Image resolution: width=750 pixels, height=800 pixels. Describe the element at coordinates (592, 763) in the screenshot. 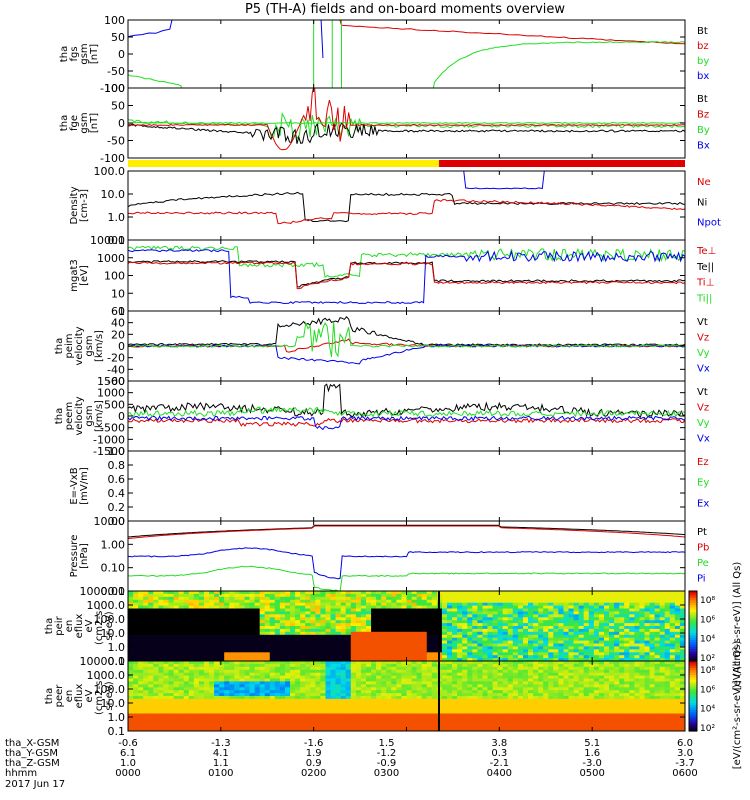

I see `xaxis-value: -3.0` at that location.